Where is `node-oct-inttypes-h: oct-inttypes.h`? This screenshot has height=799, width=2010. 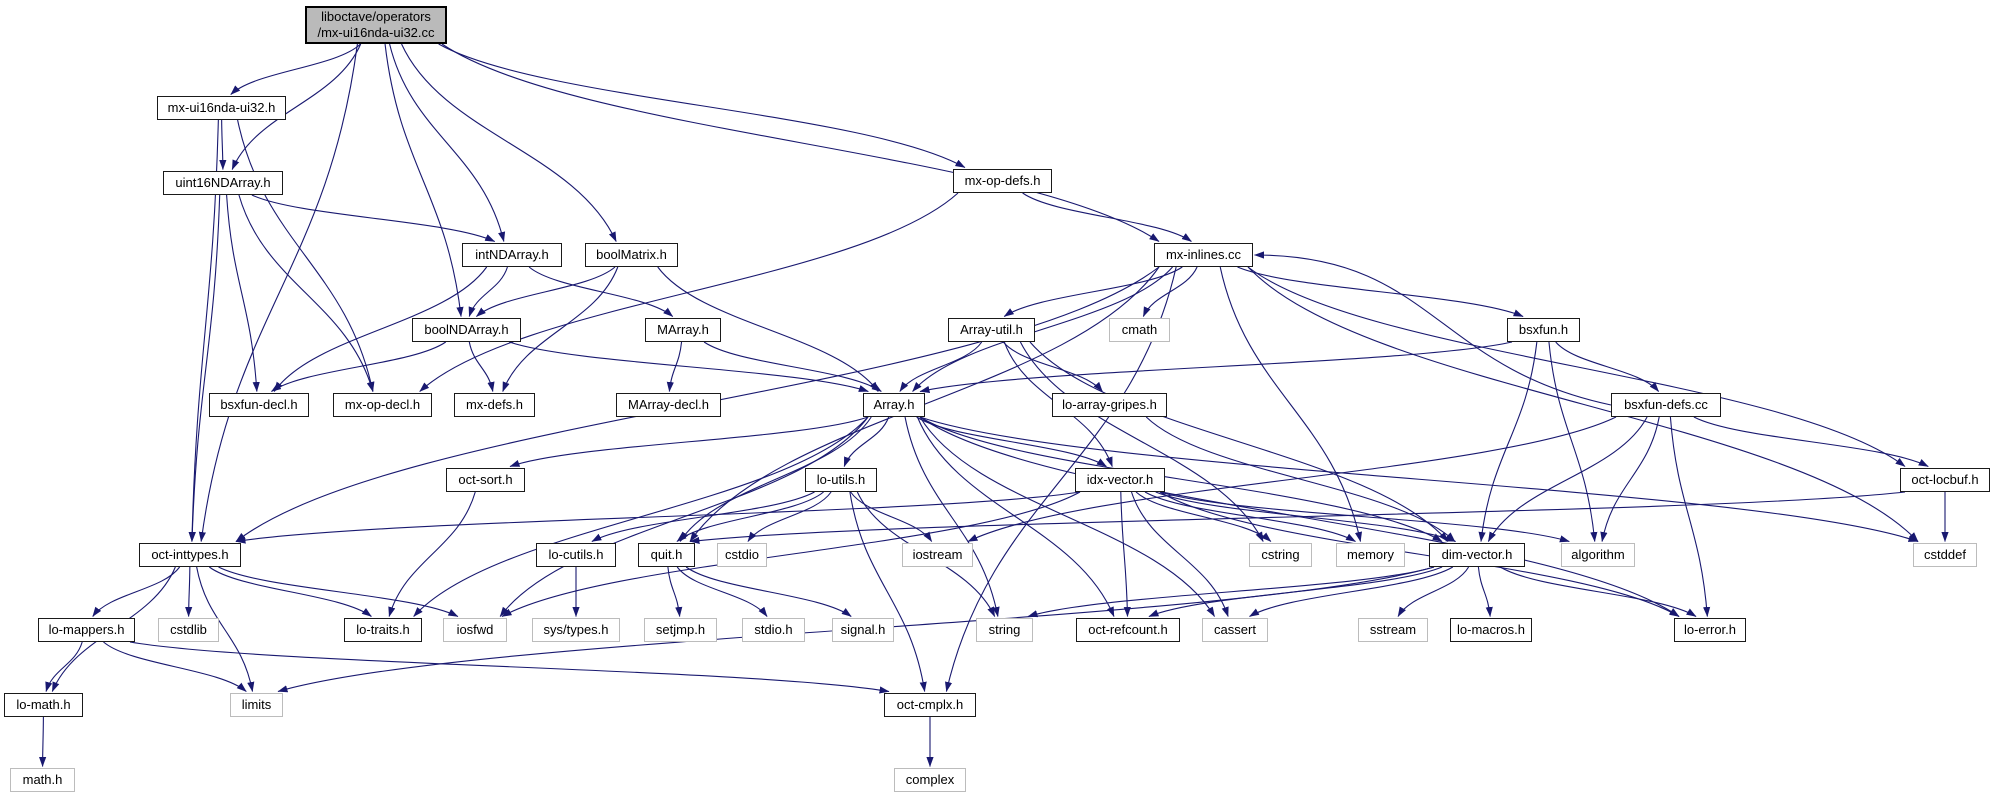
node-oct-inttypes-h: oct-inttypes.h is located at coordinates (190, 555).